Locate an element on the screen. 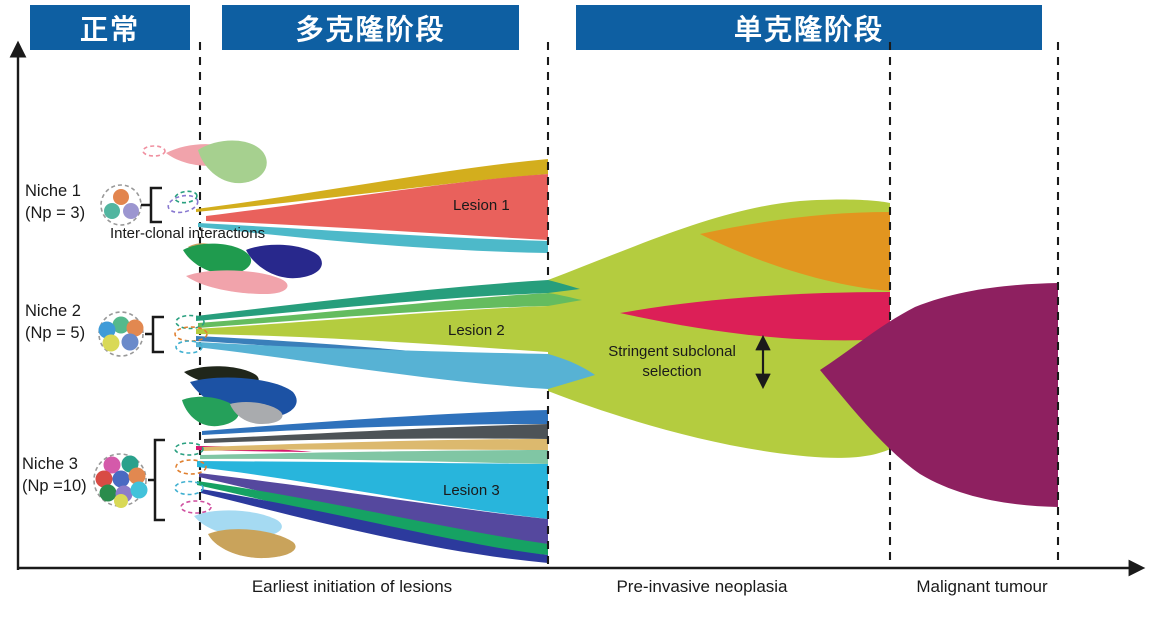 Image resolution: width=1156 pixels, height=622 pixels. stringent-selection-label-line1: Stringent subclonal is located at coordinates (672, 351).